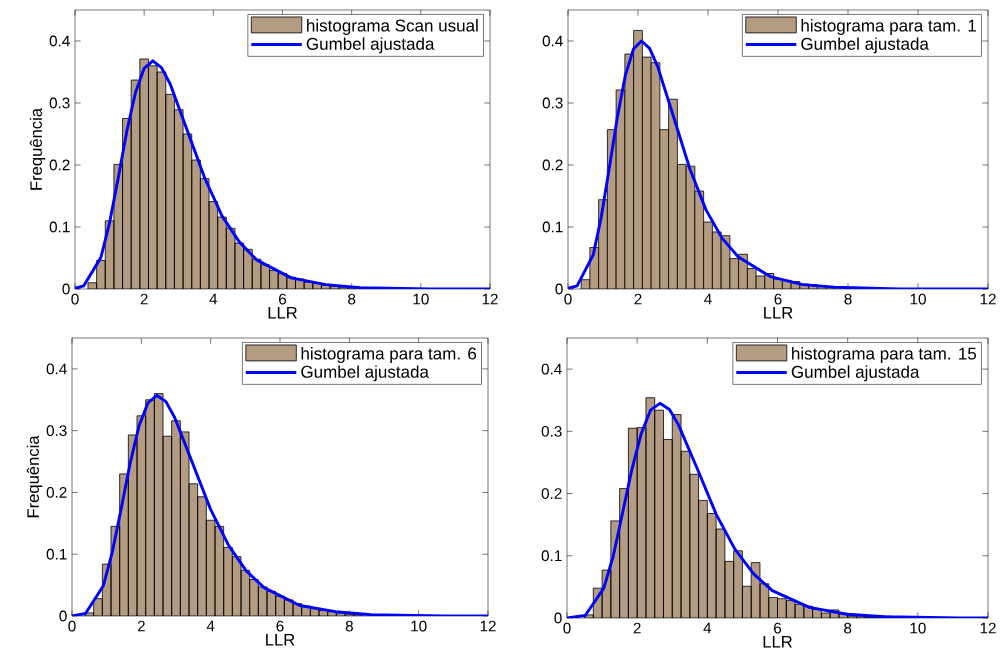 This screenshot has width=1002, height=664. I want to click on legend-label: histograma para tam. 6, so click(389, 355).